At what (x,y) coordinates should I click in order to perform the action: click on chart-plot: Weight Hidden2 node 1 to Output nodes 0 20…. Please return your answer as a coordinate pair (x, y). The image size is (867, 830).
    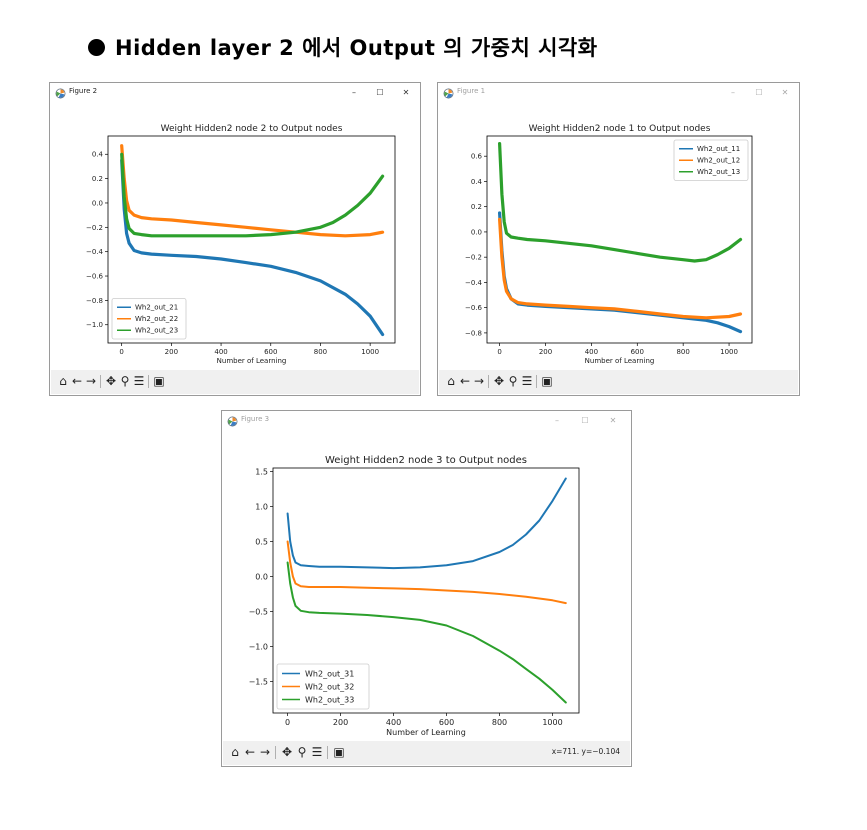
    Looking at the image, I should click on (618, 237).